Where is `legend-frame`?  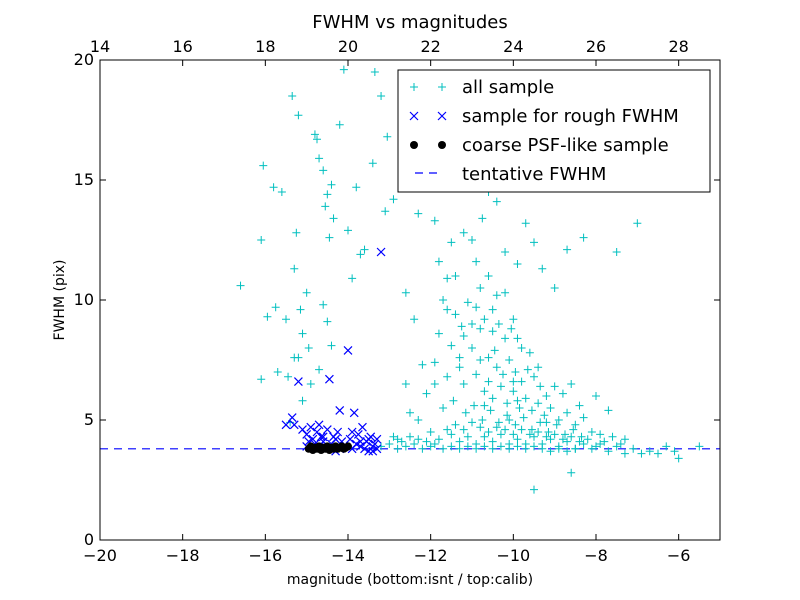 legend-frame is located at coordinates (554, 131).